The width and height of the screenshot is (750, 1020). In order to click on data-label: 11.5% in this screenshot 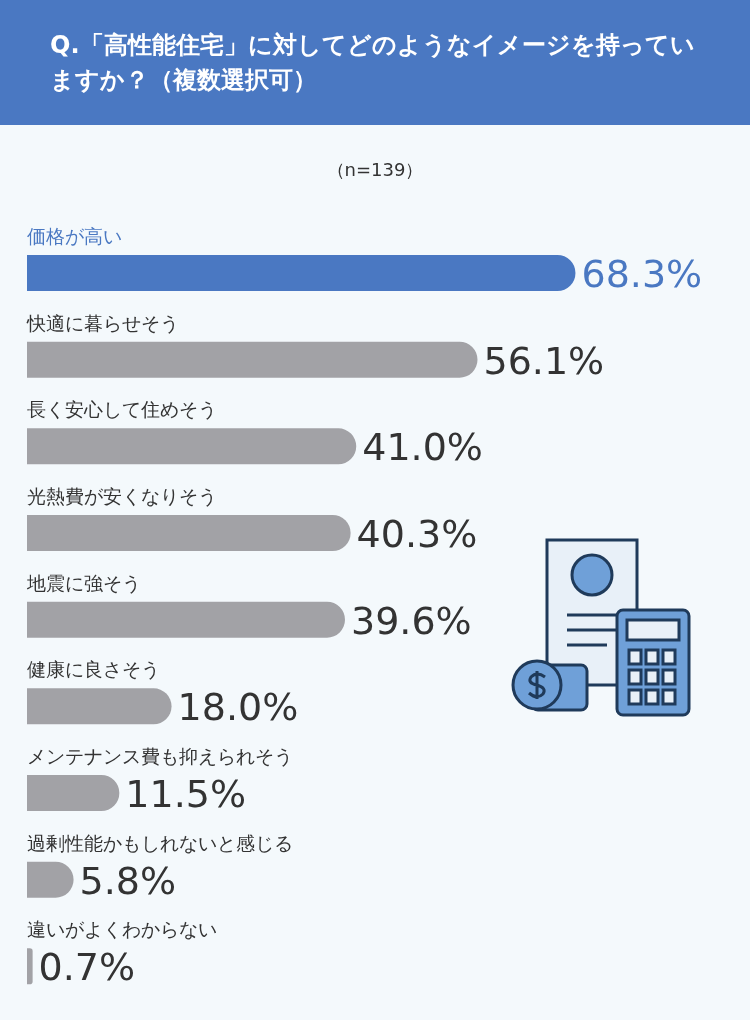, I will do `click(186, 794)`.